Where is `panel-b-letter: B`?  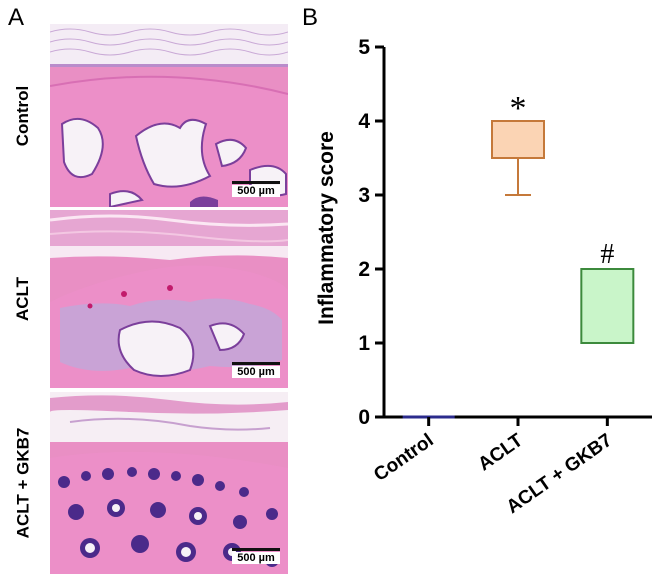
panel-b-letter: B is located at coordinates (310, 17).